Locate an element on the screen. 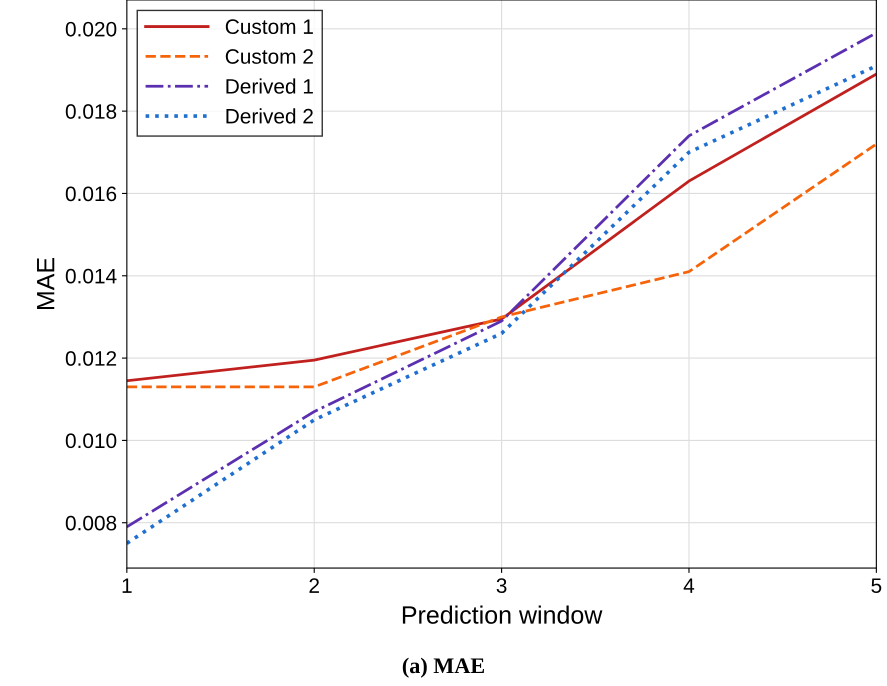  y-tick-label: 0.020 is located at coordinates (91, 29).